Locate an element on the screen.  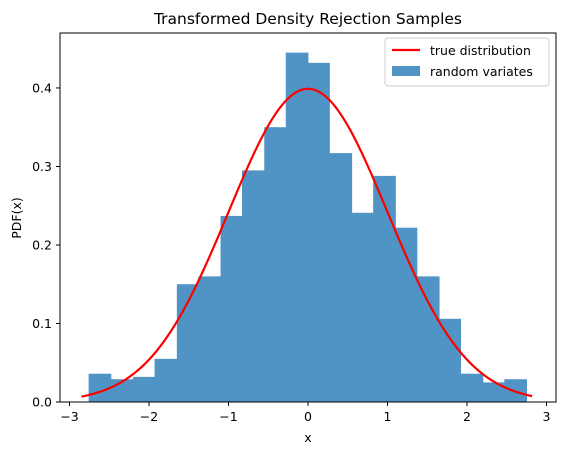
legend-frame is located at coordinates (467, 62).